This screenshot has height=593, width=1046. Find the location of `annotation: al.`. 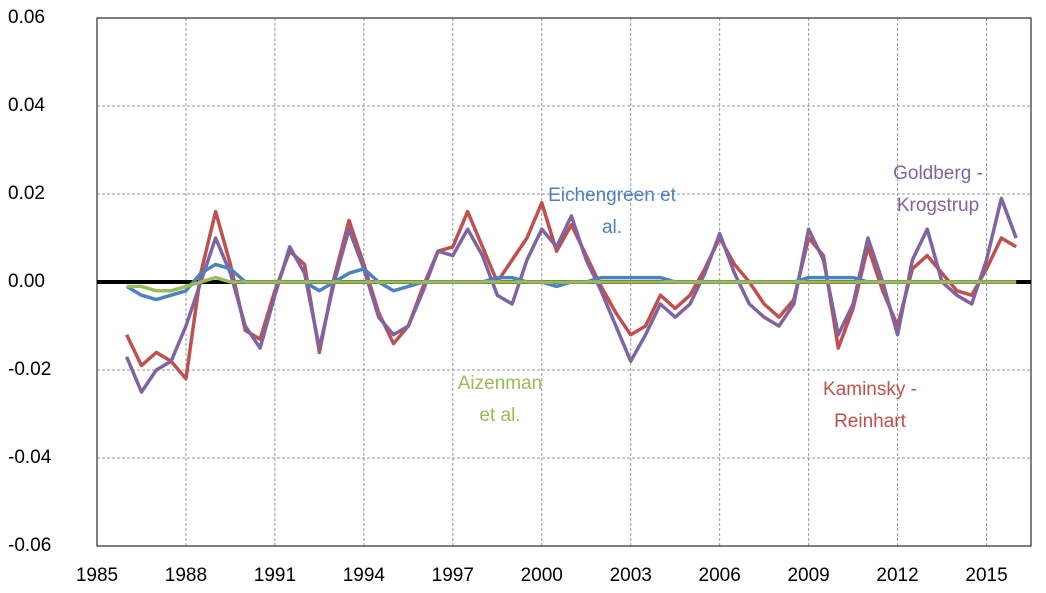

annotation: al. is located at coordinates (612, 227).